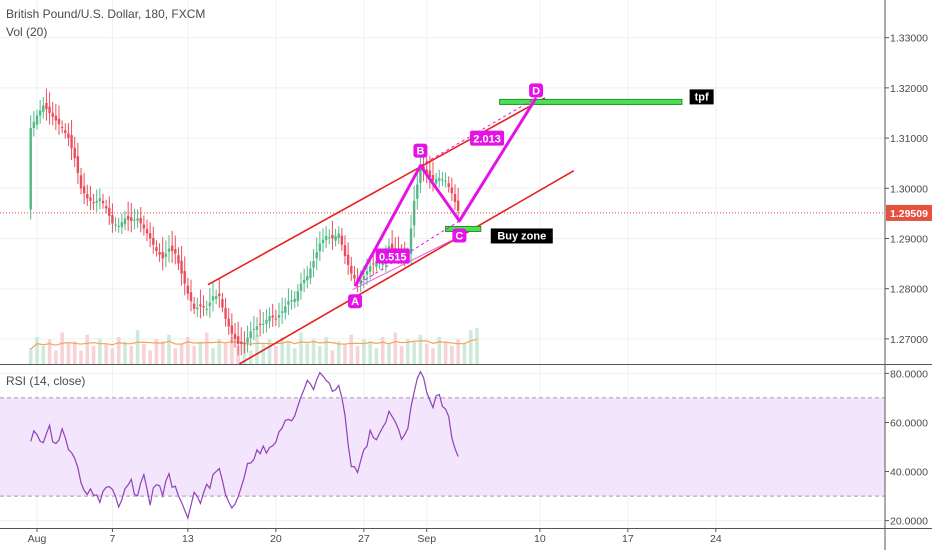 The image size is (932, 550). I want to click on volume-moving-average, so click(254, 344).